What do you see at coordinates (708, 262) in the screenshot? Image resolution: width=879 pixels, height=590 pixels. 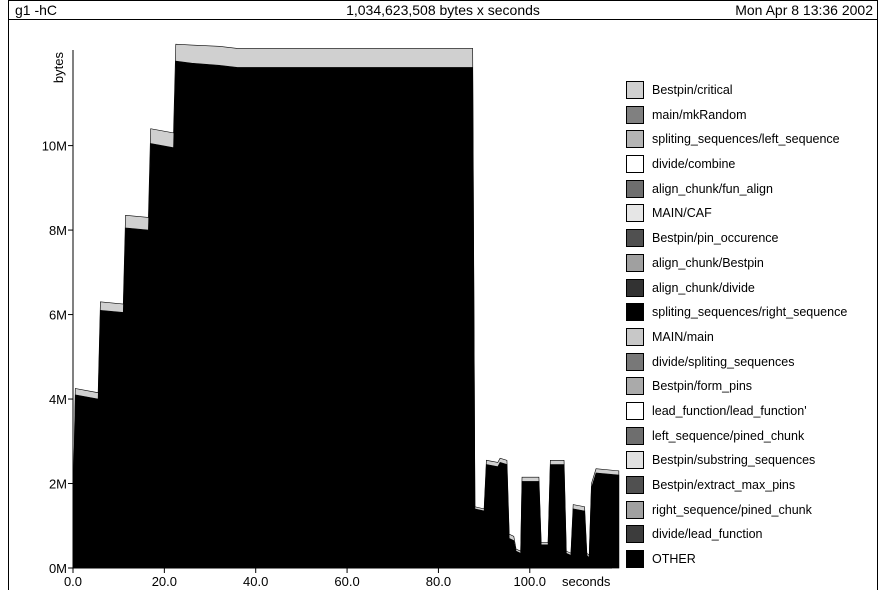 I see `legend-label: align_chunk/Bestpin` at bounding box center [708, 262].